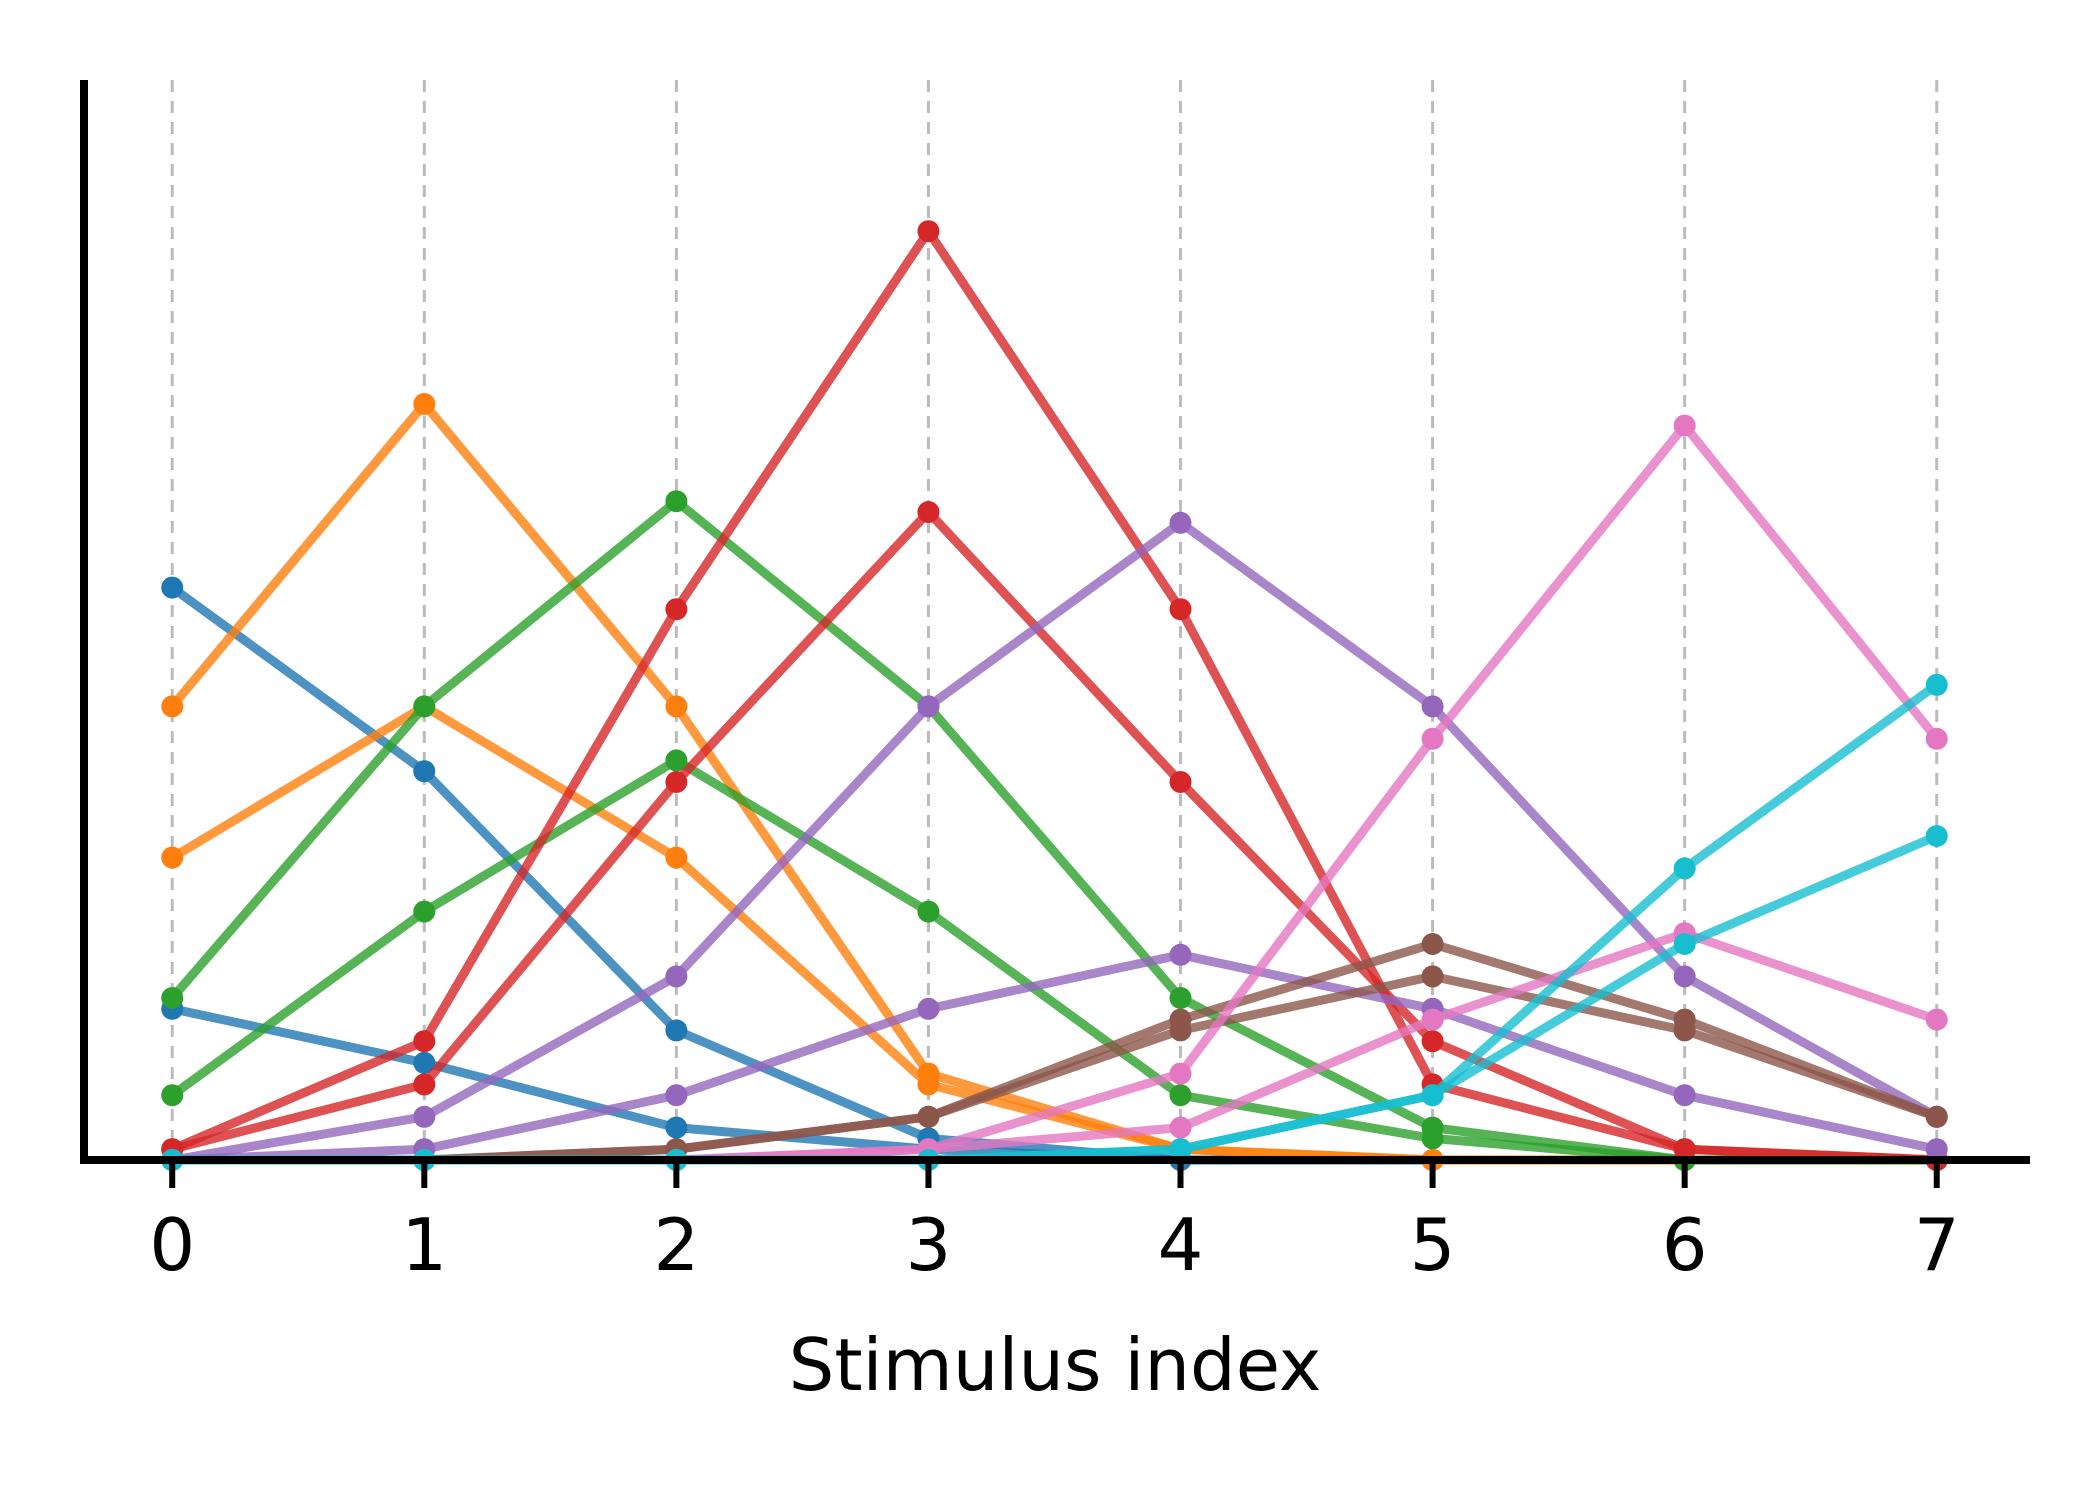 The width and height of the screenshot is (2100, 1500). What do you see at coordinates (1055, 1365) in the screenshot?
I see `x-axis-label: Stimulus index` at bounding box center [1055, 1365].